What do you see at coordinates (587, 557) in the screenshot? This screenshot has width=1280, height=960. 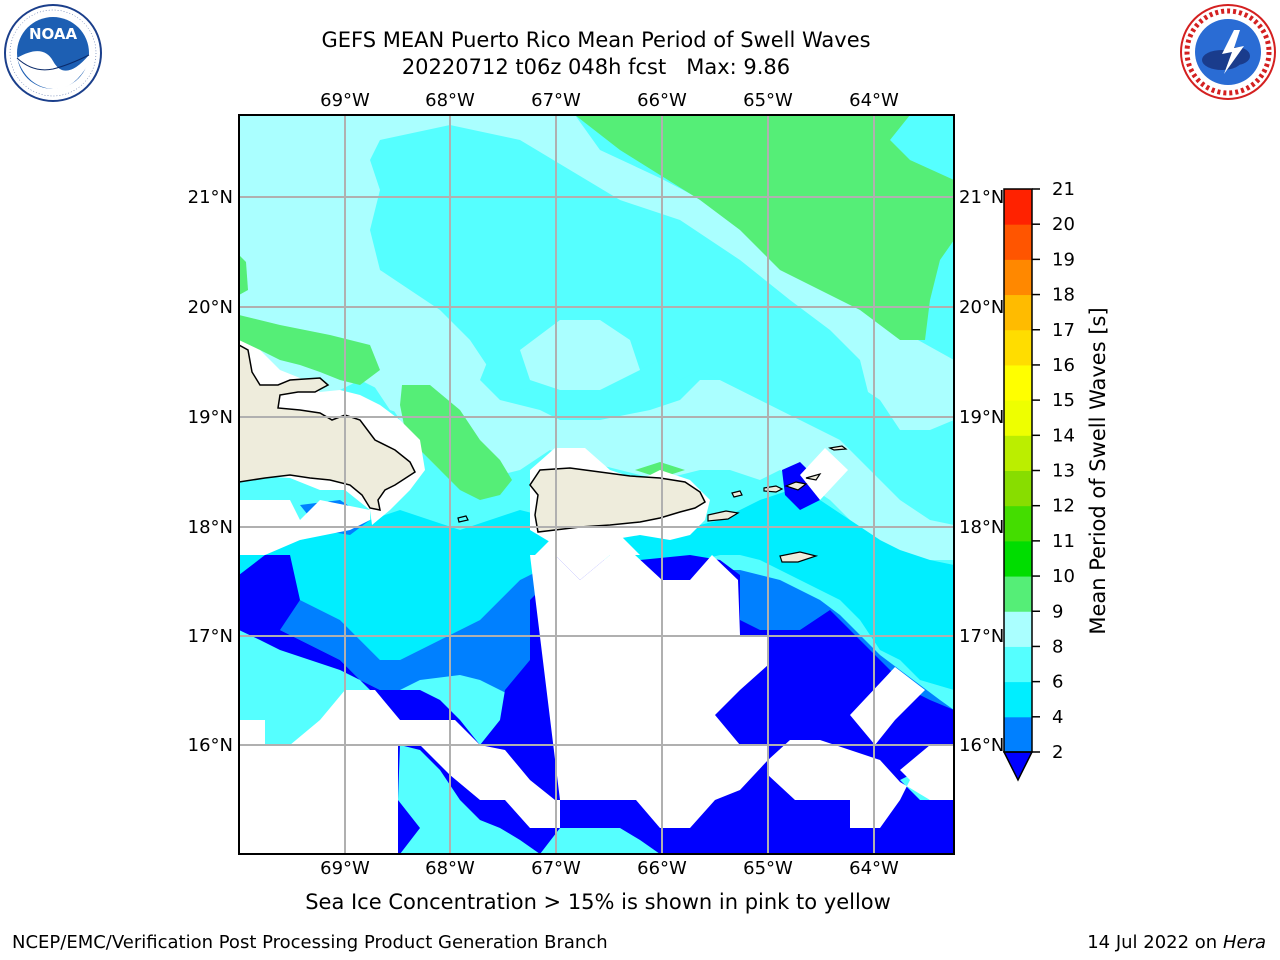 I see `no-data-se` at bounding box center [587, 557].